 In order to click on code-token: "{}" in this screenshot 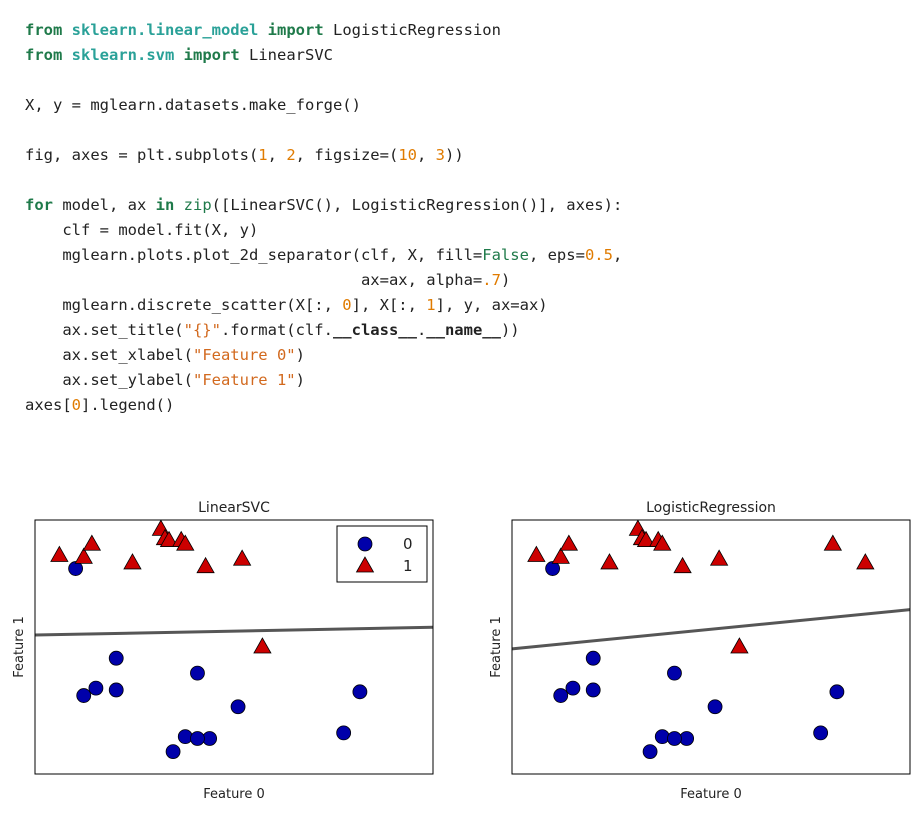, I will do `click(202, 330)`.